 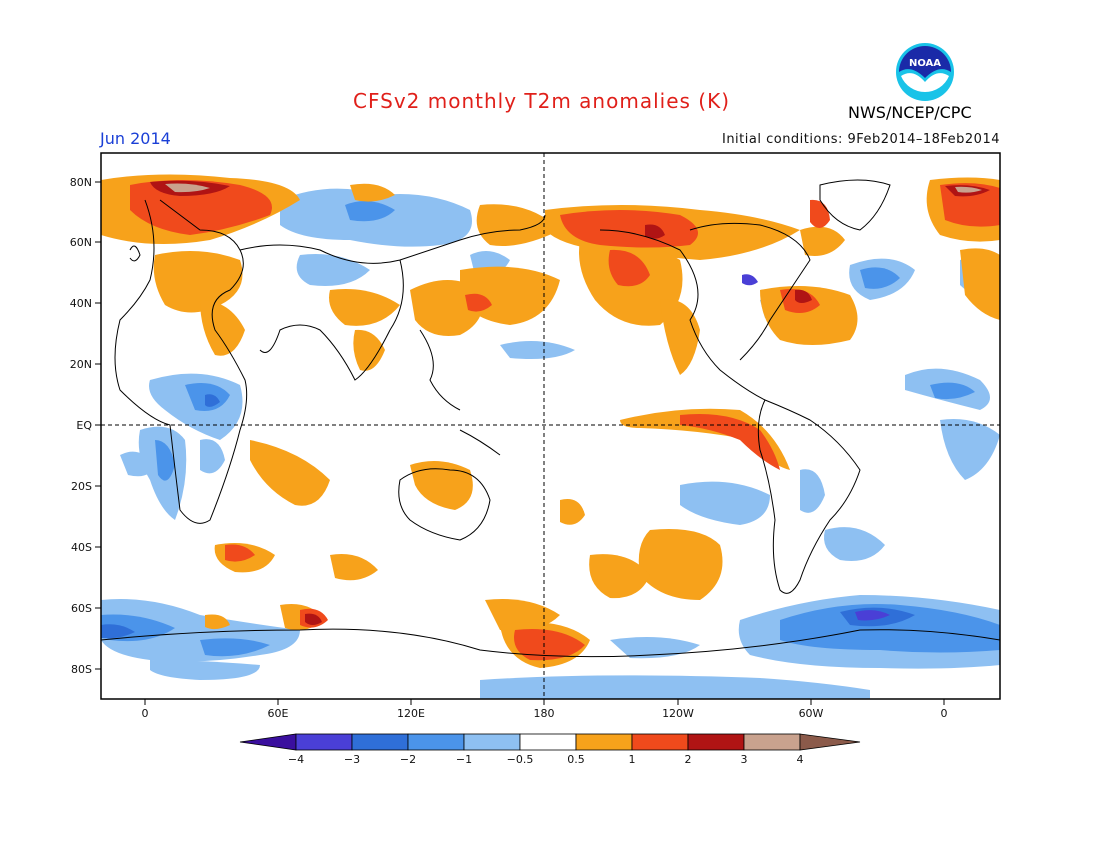 What do you see at coordinates (81, 364) in the screenshot?
I see `svg-text: 20N` at bounding box center [81, 364].